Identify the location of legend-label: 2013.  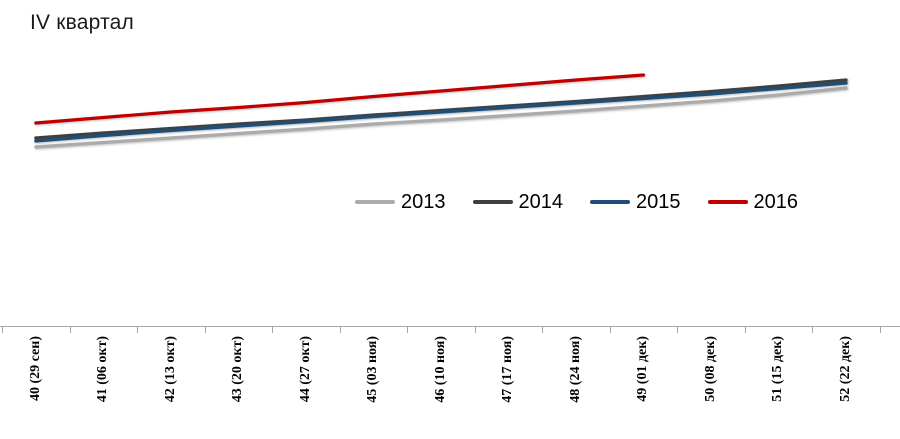
(423, 201).